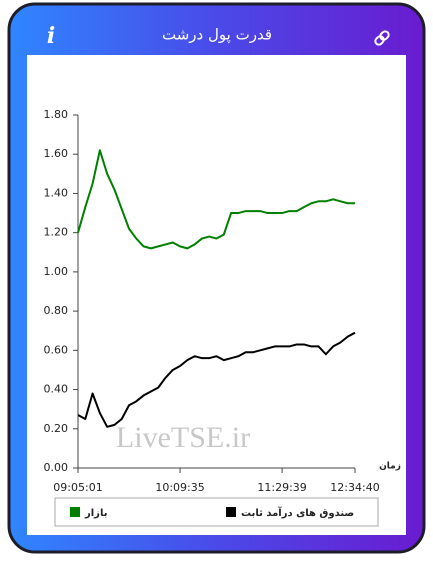 The width and height of the screenshot is (433, 578). Describe the element at coordinates (183, 437) in the screenshot. I see `watermark: LiveTSE.ir` at that location.